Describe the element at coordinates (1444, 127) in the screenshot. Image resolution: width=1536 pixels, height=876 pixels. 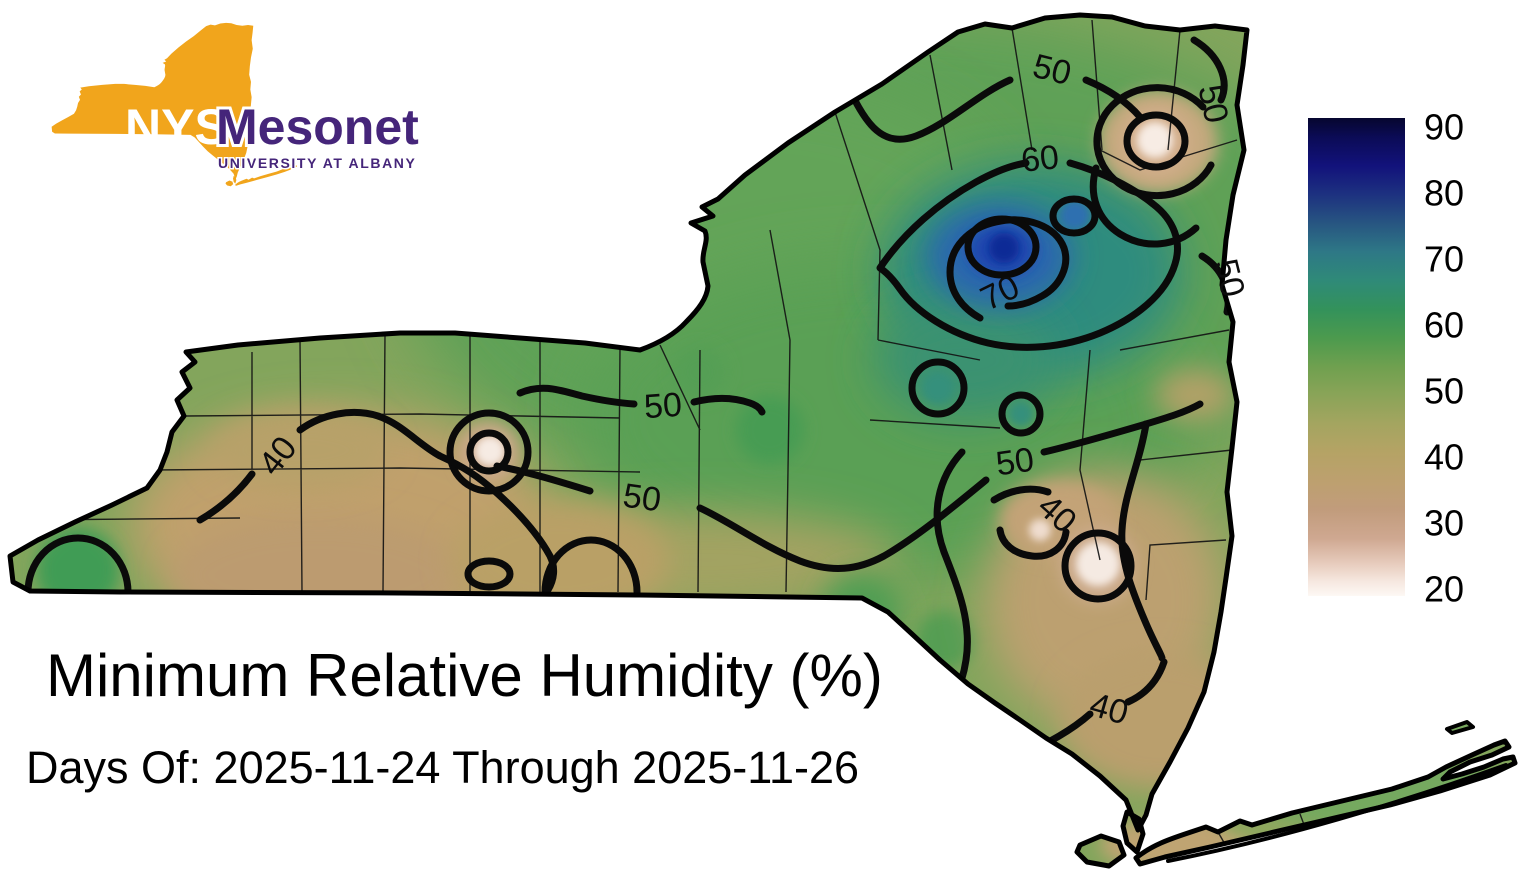
I see `colorbar-tick: 90` at that location.